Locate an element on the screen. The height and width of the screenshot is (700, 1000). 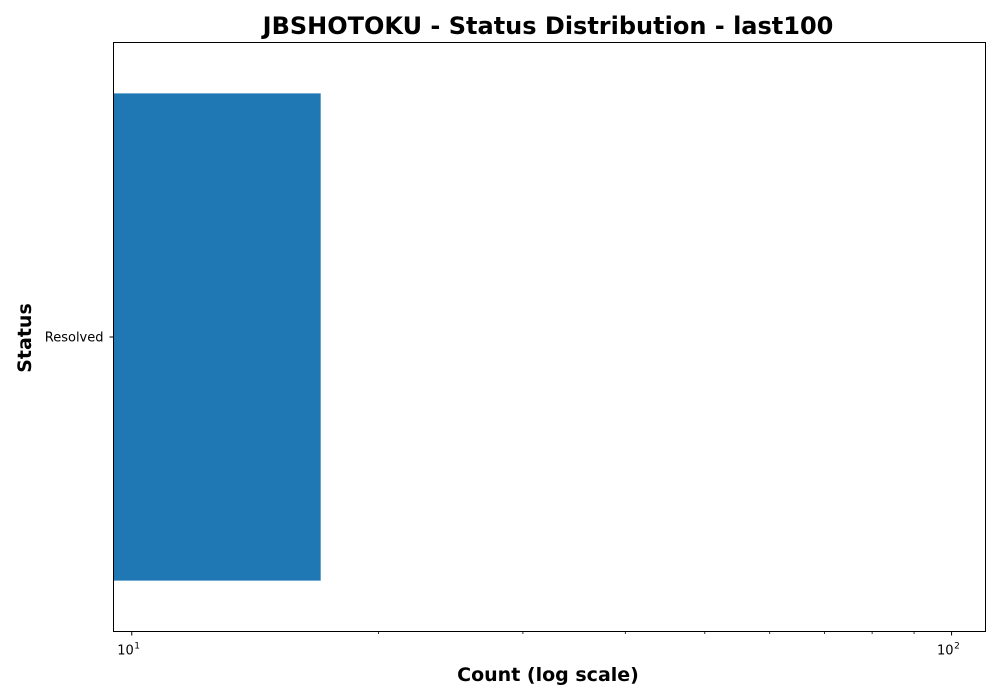
x-tick-label-exponent: 1 is located at coordinates (137, 647).